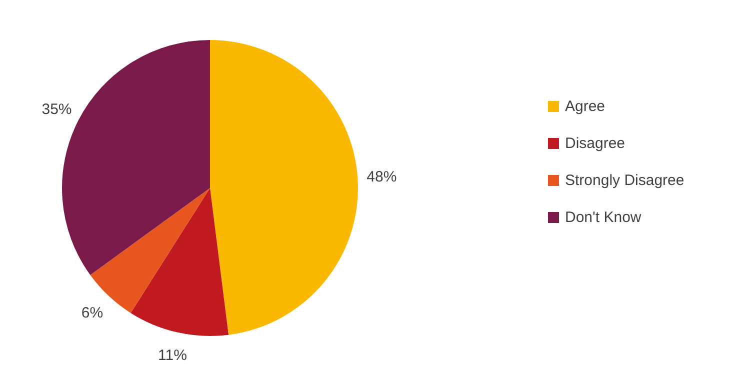 The image size is (731, 384). What do you see at coordinates (595, 143) in the screenshot?
I see `legend-label: Disagree` at bounding box center [595, 143].